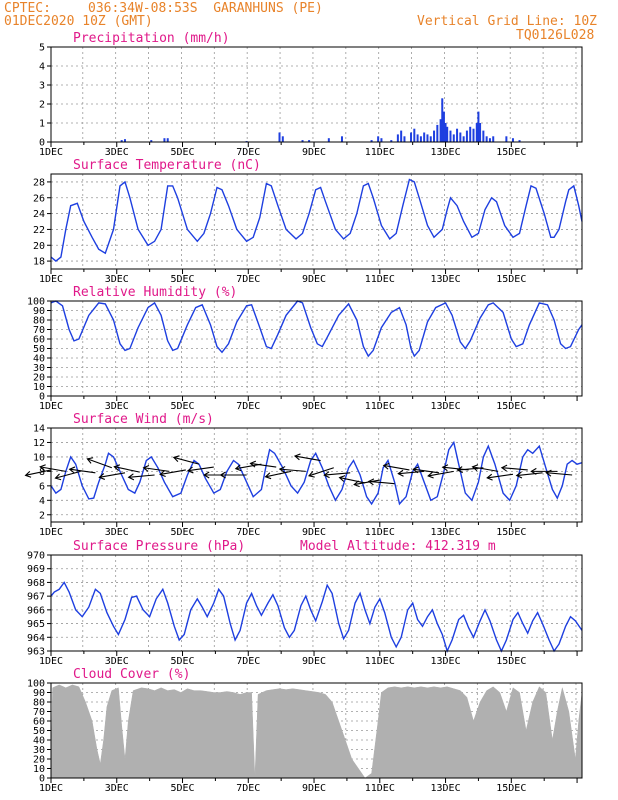  Describe the element at coordinates (39, 330) in the screenshot. I see `y-tick-label: 70` at that location.